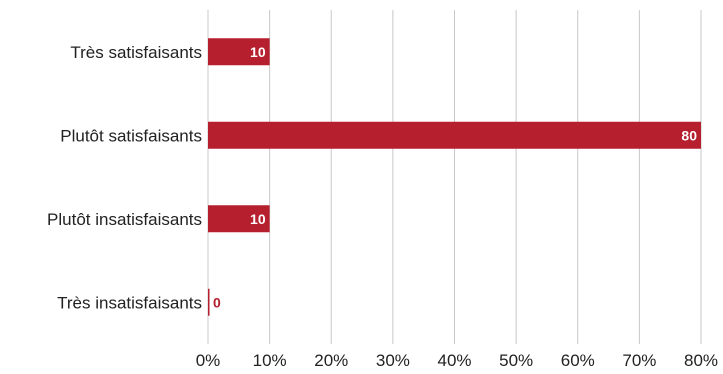 Image resolution: width=723 pixels, height=374 pixels. What do you see at coordinates (701, 360) in the screenshot?
I see `x-tick-label: 80%` at bounding box center [701, 360].